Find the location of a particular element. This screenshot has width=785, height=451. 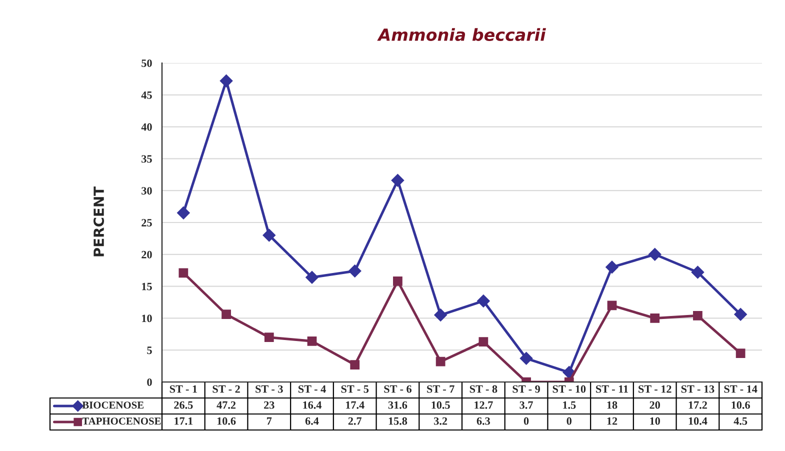

y-tick-label: 15 is located at coordinates (147, 286).